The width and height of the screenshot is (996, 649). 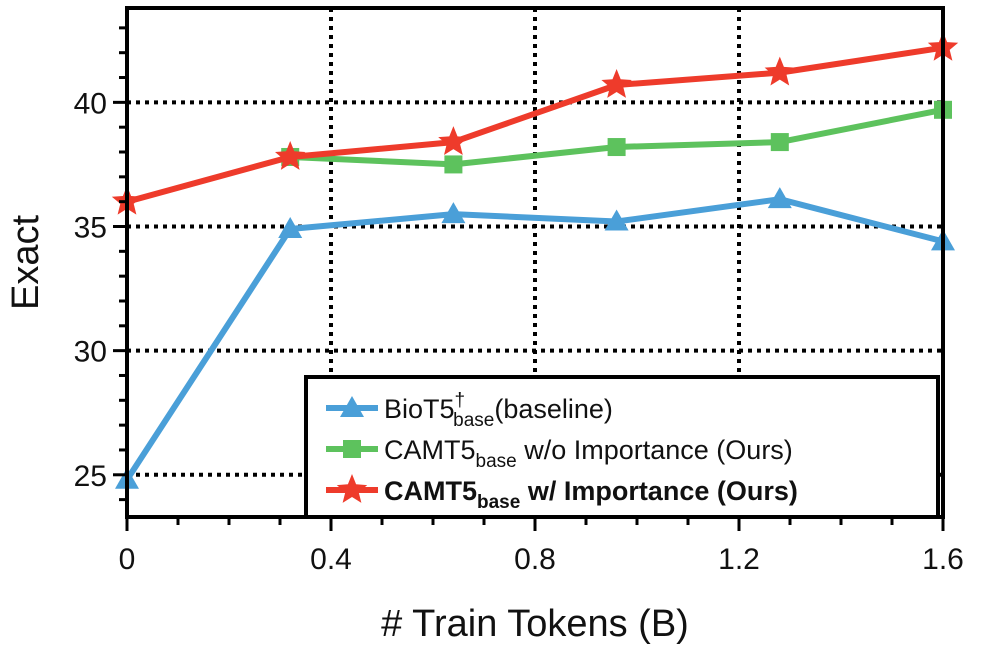 I want to click on legend-box, so click(x=622, y=447).